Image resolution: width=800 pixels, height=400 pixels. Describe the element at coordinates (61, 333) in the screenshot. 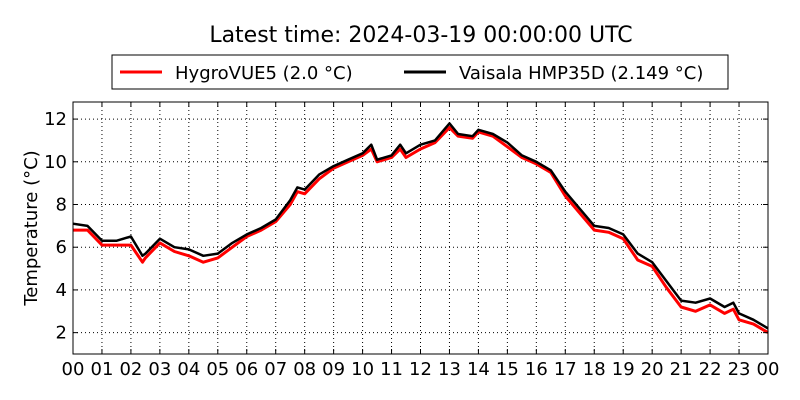

I see `y-tick-label: 2` at that location.